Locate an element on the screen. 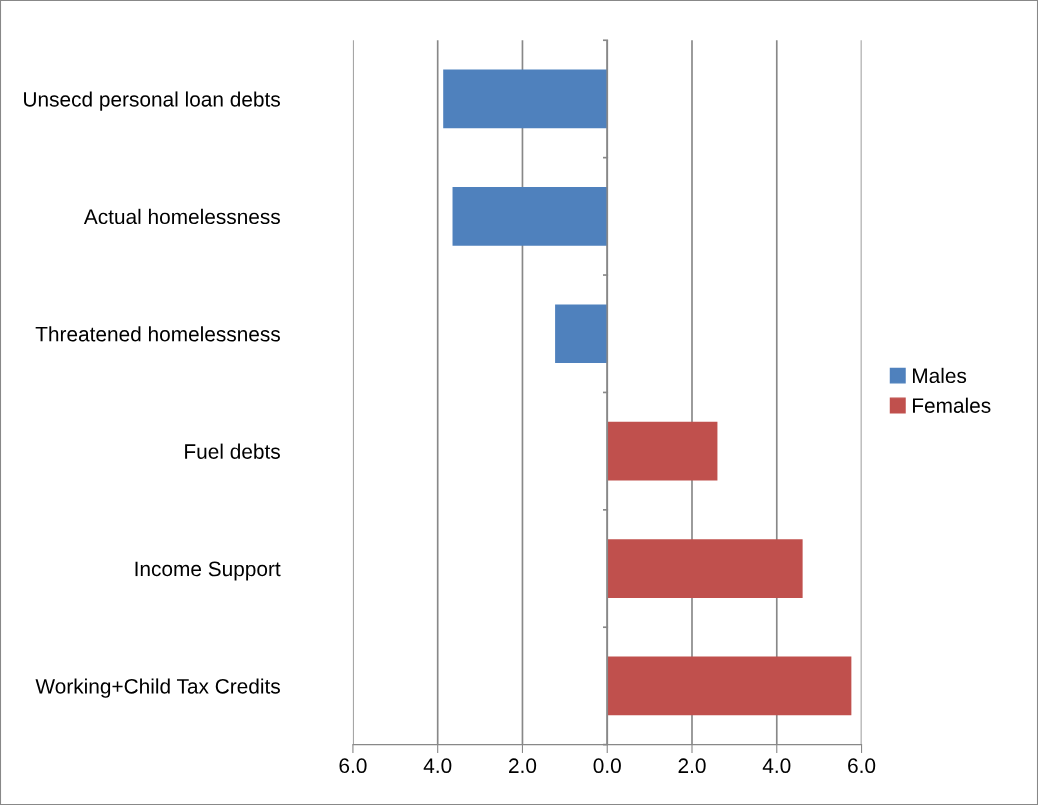 This screenshot has width=1038, height=805. legend-label: Males is located at coordinates (940, 375).